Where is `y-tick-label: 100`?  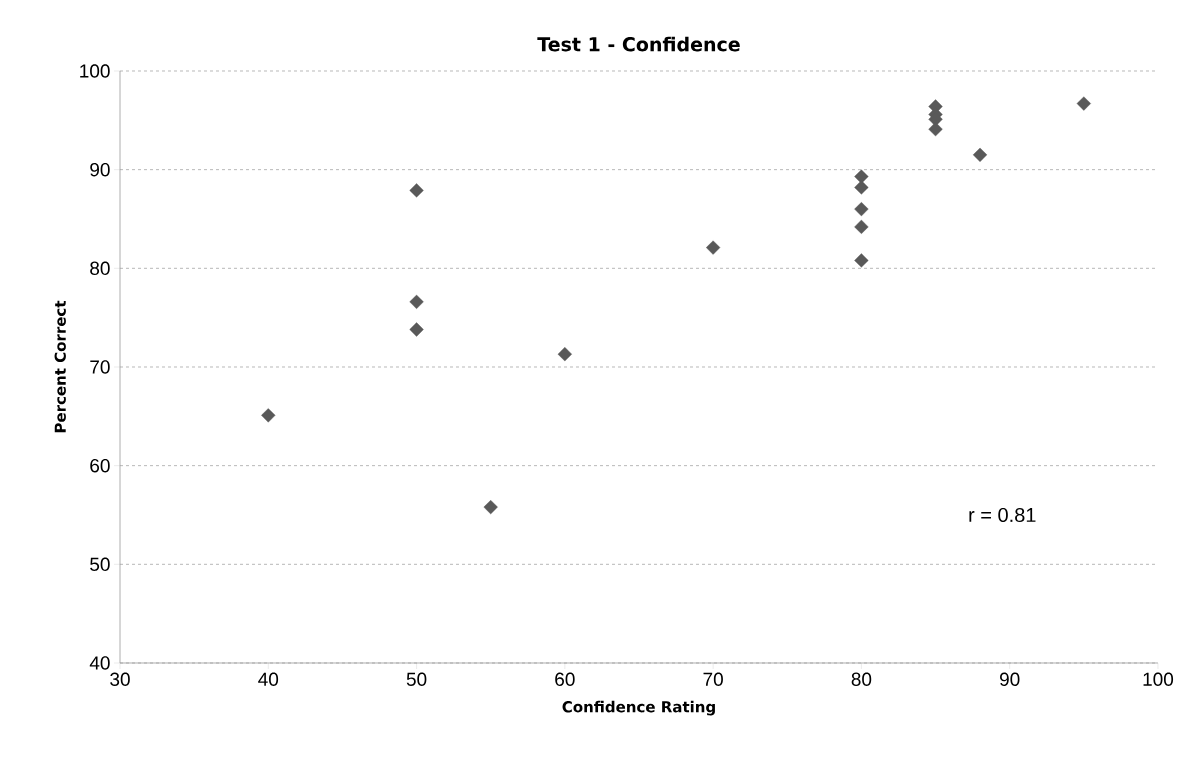 y-tick-label: 100 is located at coordinates (95, 71).